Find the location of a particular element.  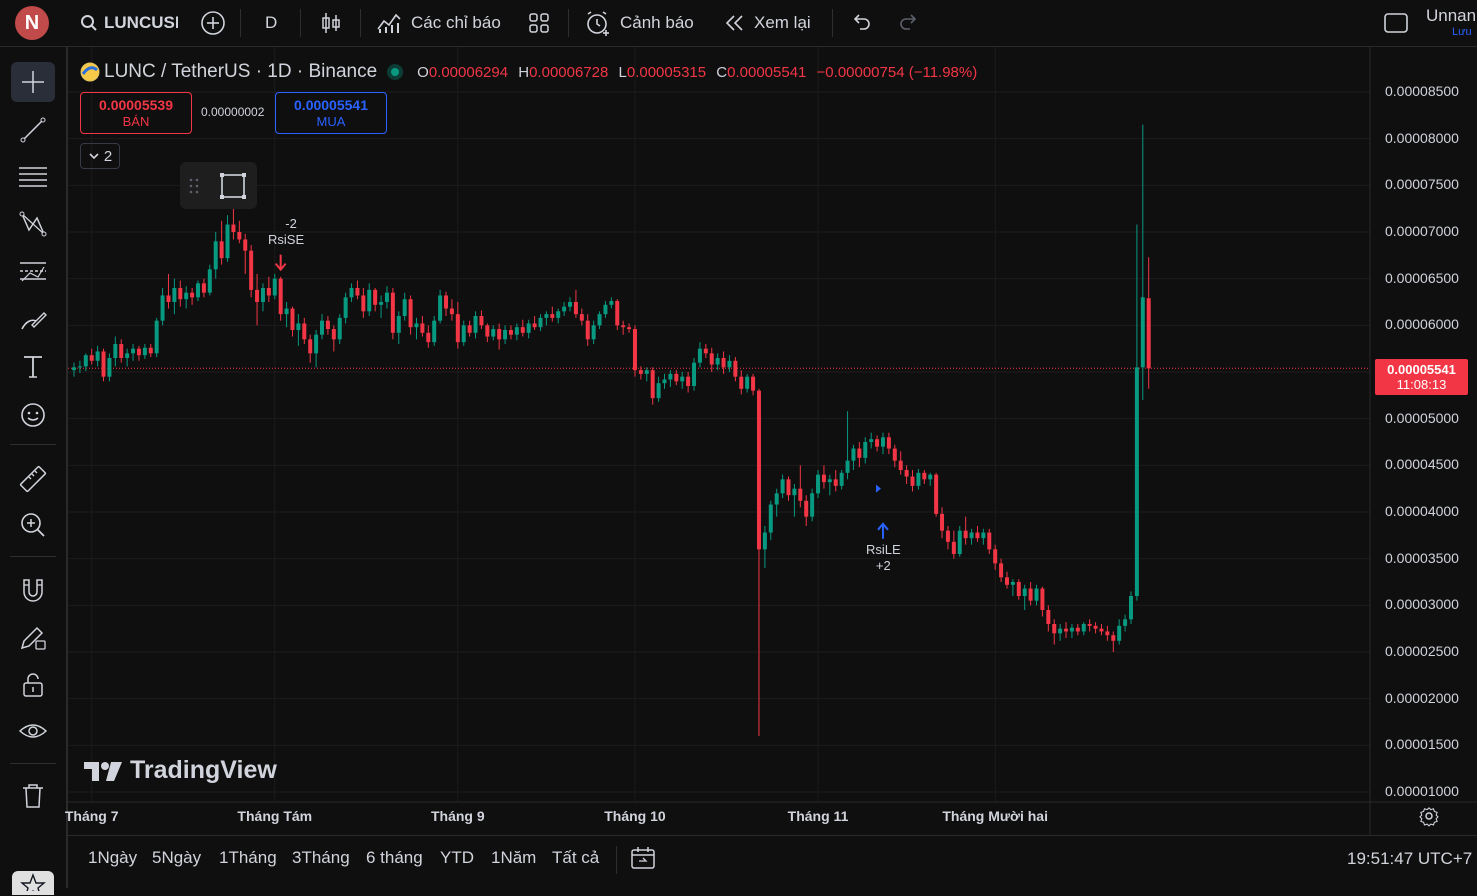

sell-button: 0.00005539 BÁN is located at coordinates (136, 113).